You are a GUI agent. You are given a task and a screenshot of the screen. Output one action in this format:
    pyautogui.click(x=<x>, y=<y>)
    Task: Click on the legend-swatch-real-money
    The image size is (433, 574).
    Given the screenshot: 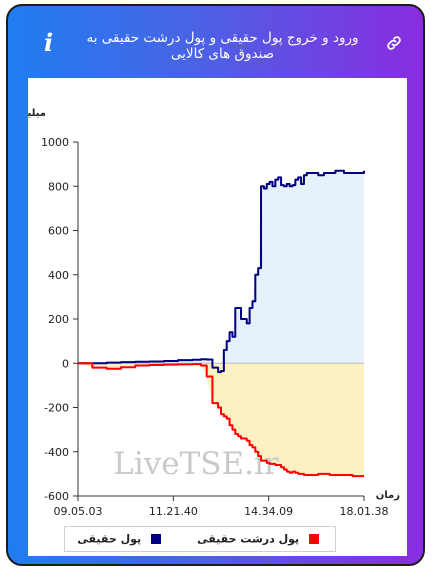 What is the action you would take?
    pyautogui.click(x=156, y=539)
    